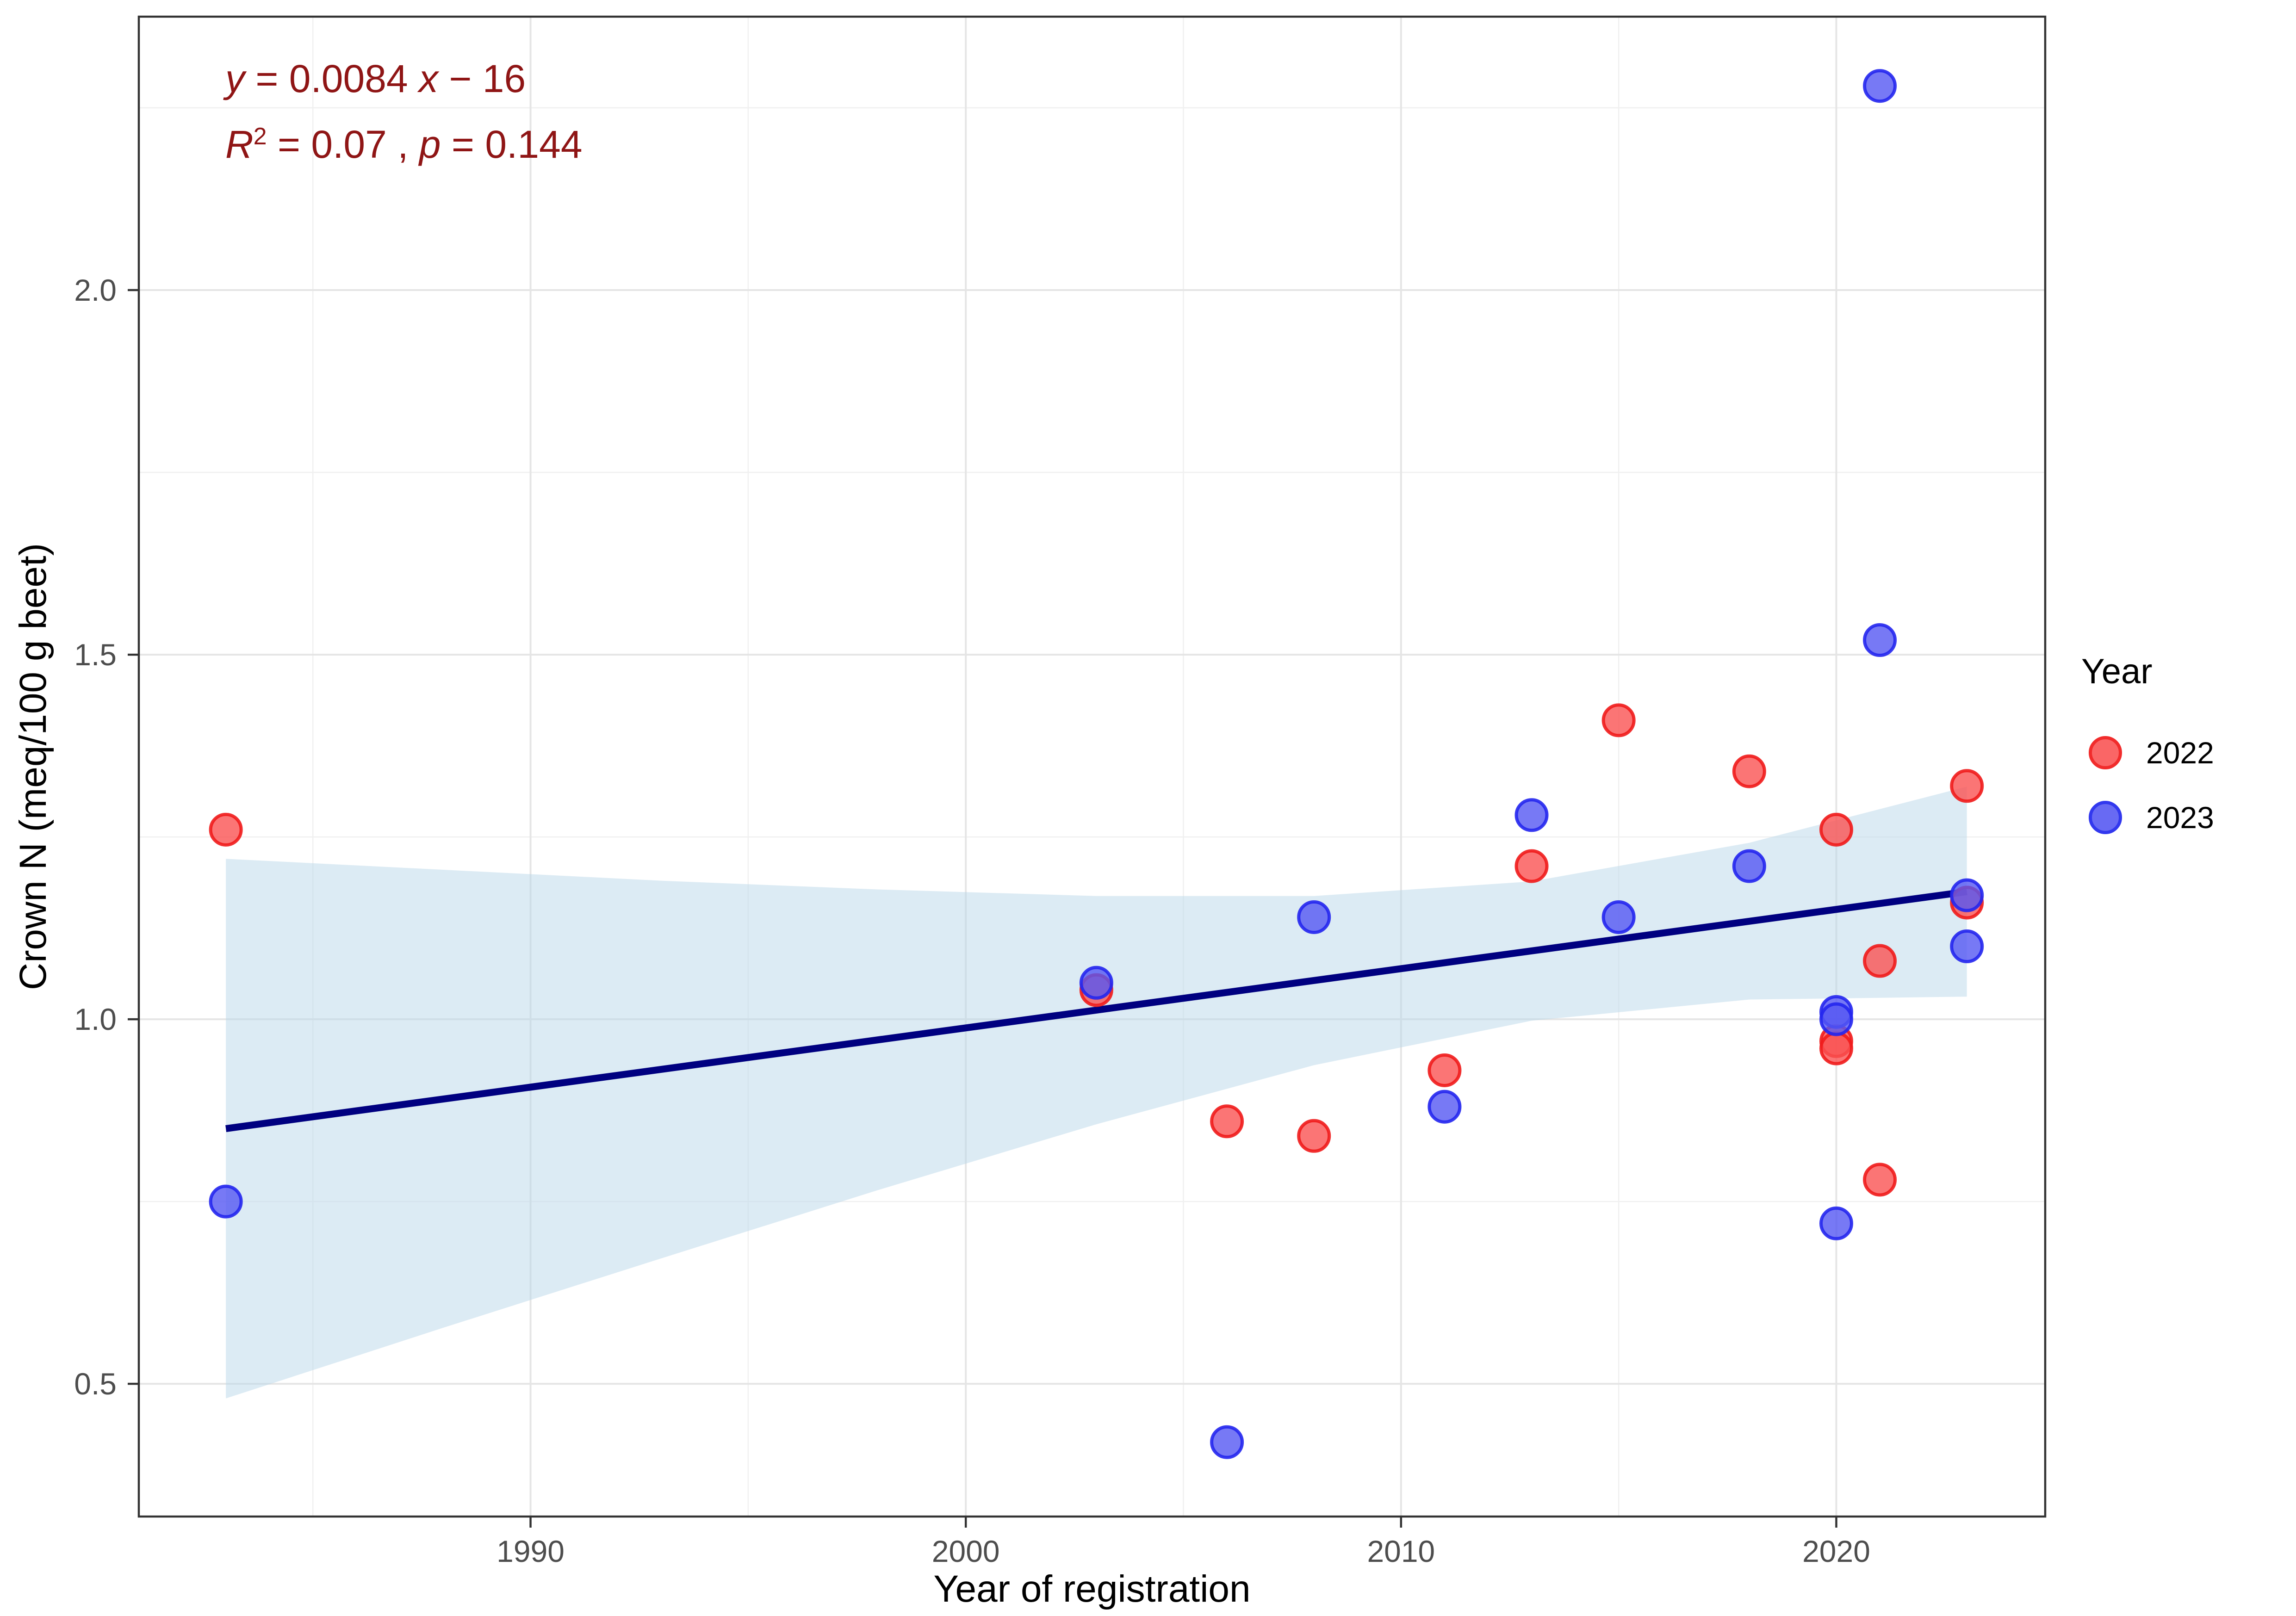  Describe the element at coordinates (512, 144) in the screenshot. I see `equation-segment: = 0.144` at that location.